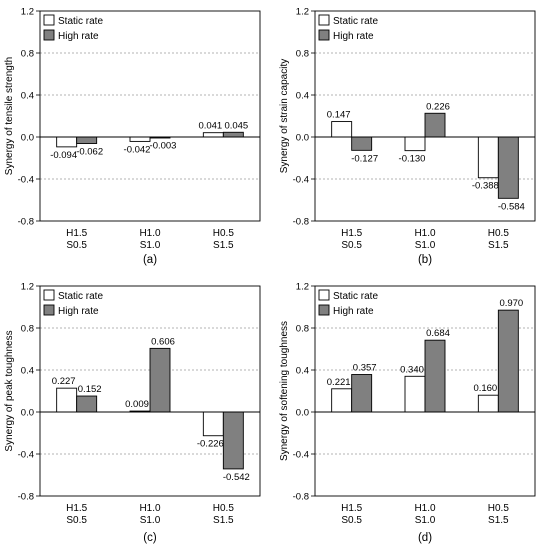 This screenshot has height=550, width=550. Describe the element at coordinates (64, 381) in the screenshot. I see `data-label: 0.227` at that location.